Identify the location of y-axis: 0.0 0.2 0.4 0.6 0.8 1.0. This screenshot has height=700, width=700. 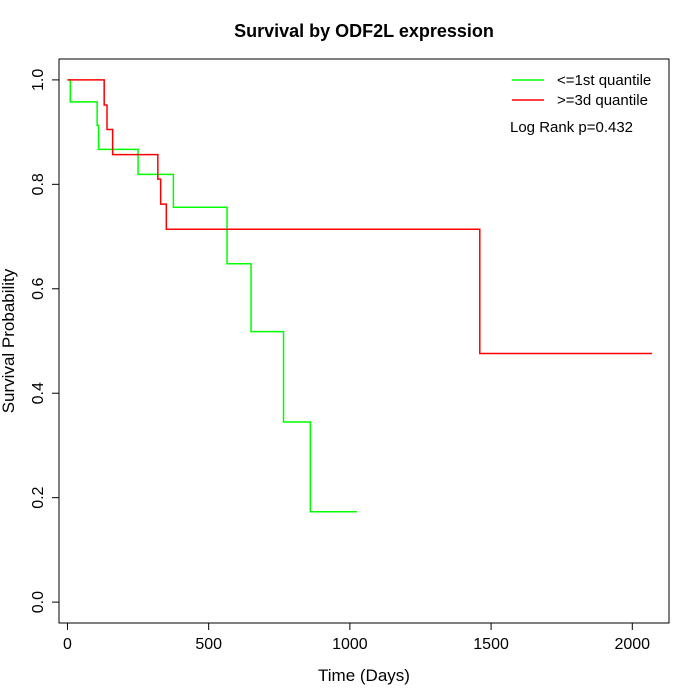
(45, 341).